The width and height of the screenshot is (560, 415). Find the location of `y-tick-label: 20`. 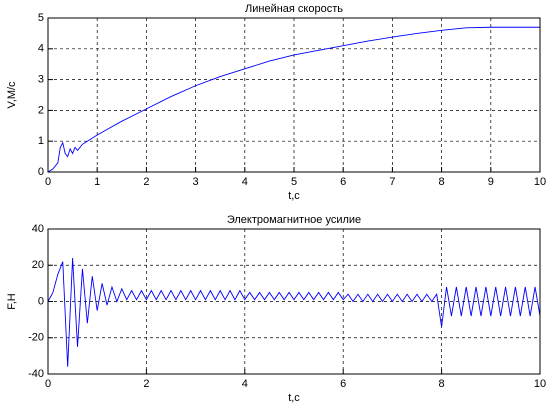

y-tick-label: 20 is located at coordinates (38, 265).